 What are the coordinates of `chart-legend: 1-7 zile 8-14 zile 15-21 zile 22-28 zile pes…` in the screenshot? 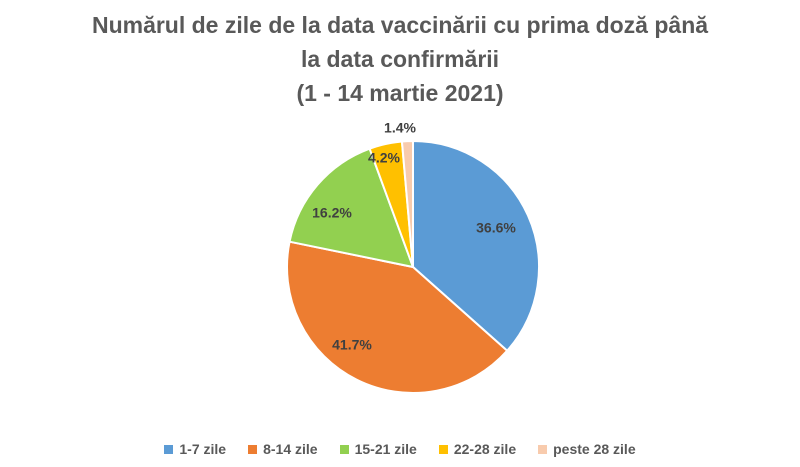 It's located at (400, 449).